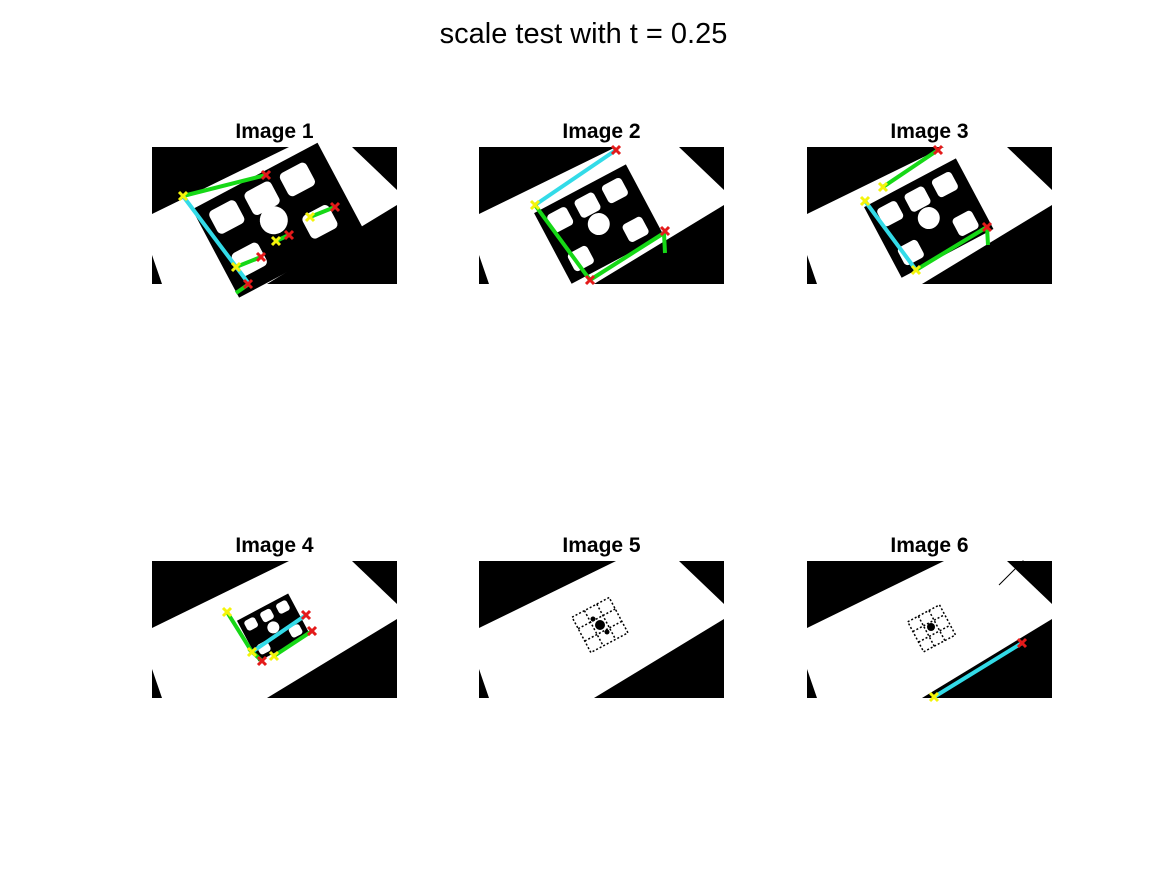 Image resolution: width=1167 pixels, height=875 pixels. I want to click on image-5-canvas, so click(601, 629).